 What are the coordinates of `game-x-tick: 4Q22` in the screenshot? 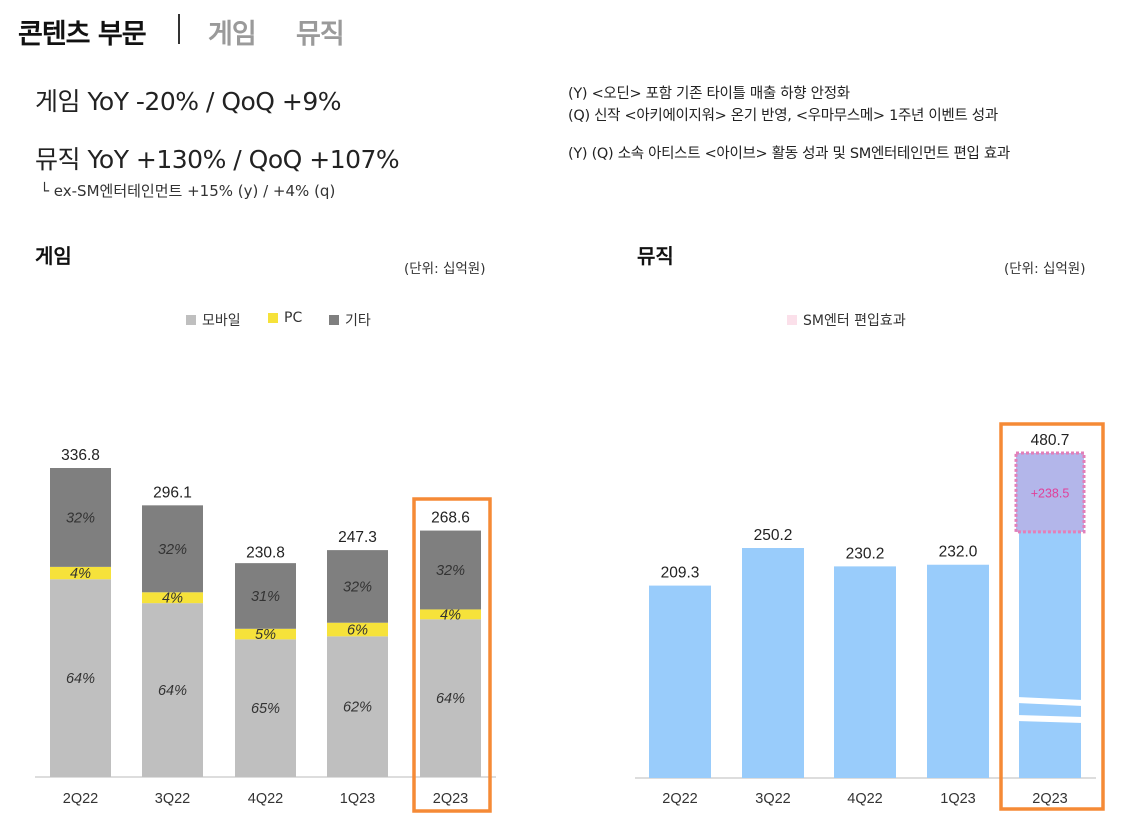 It's located at (265, 799).